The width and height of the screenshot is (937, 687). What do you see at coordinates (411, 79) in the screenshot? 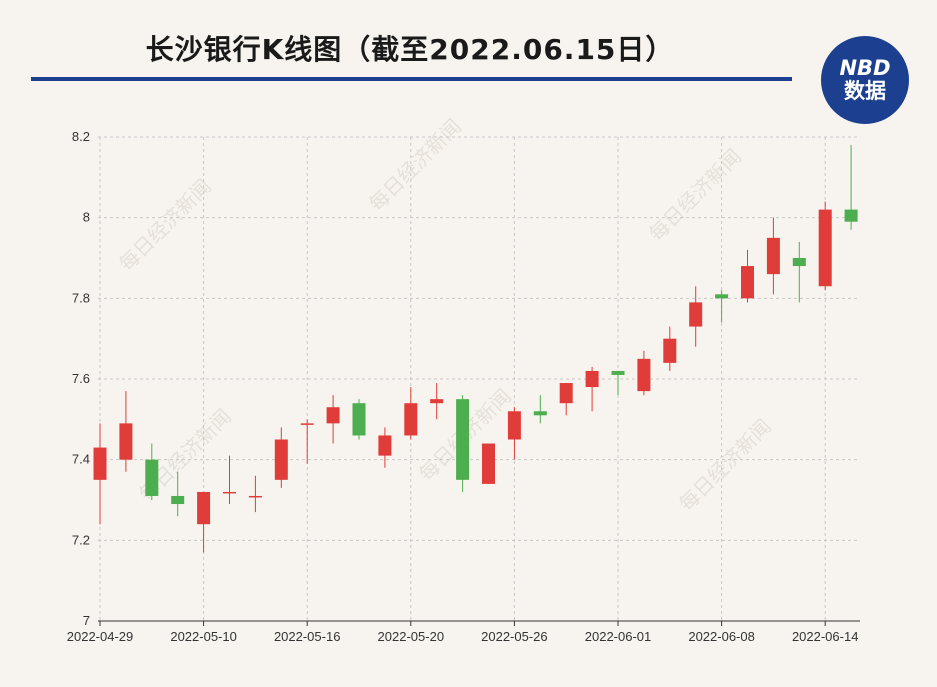
I see `title-underline` at bounding box center [411, 79].